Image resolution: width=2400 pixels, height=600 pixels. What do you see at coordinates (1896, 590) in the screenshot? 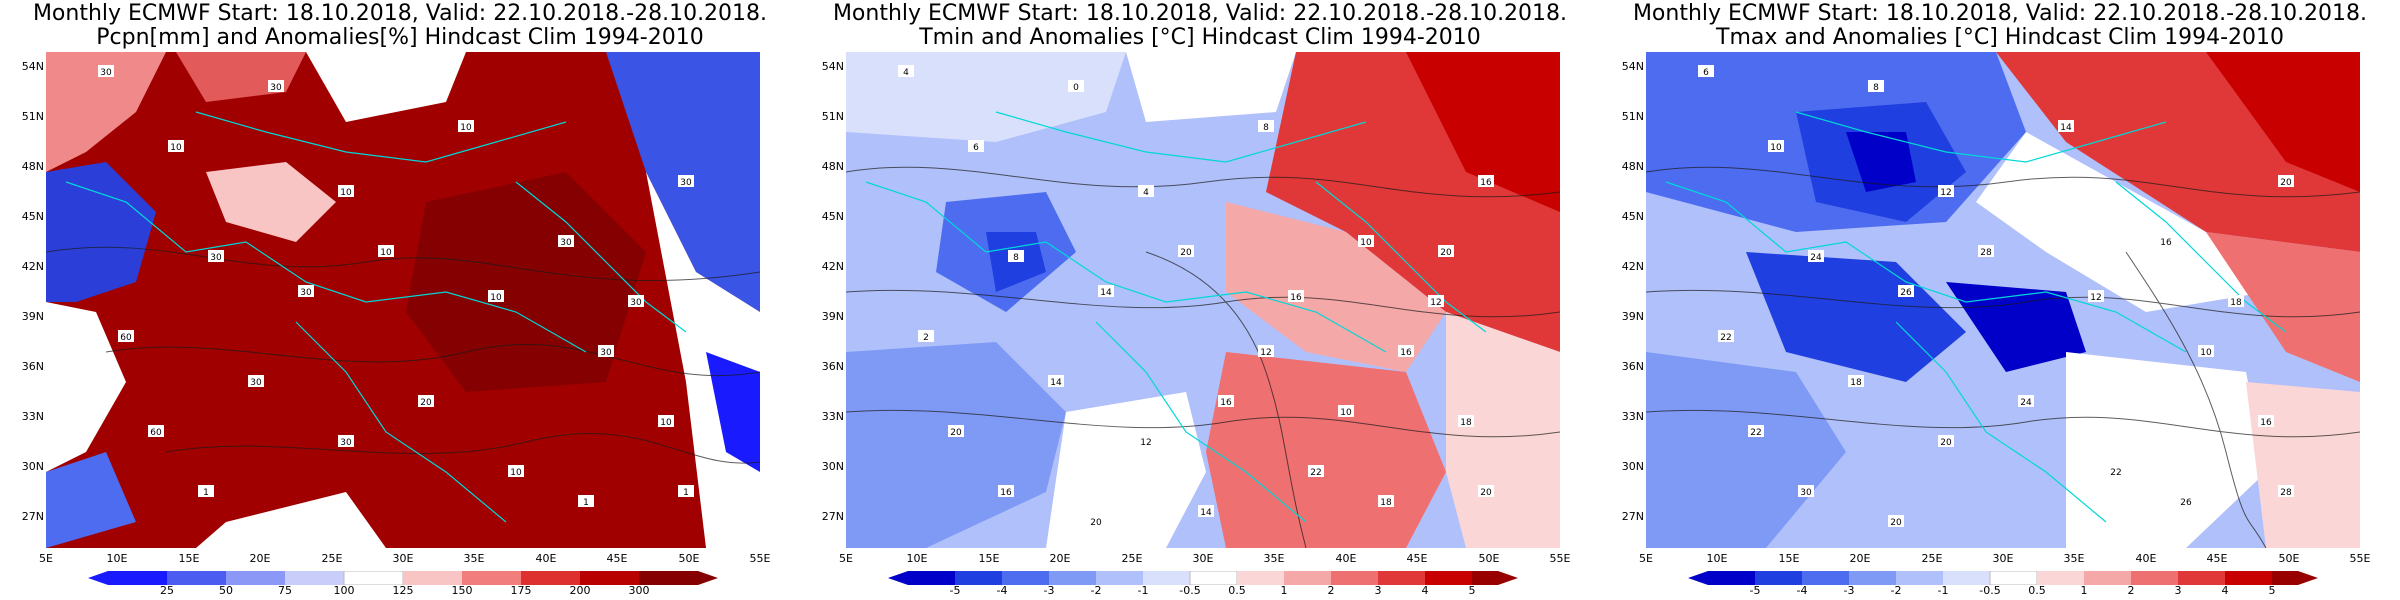
I see `colorbar-label: -2` at bounding box center [1896, 590].